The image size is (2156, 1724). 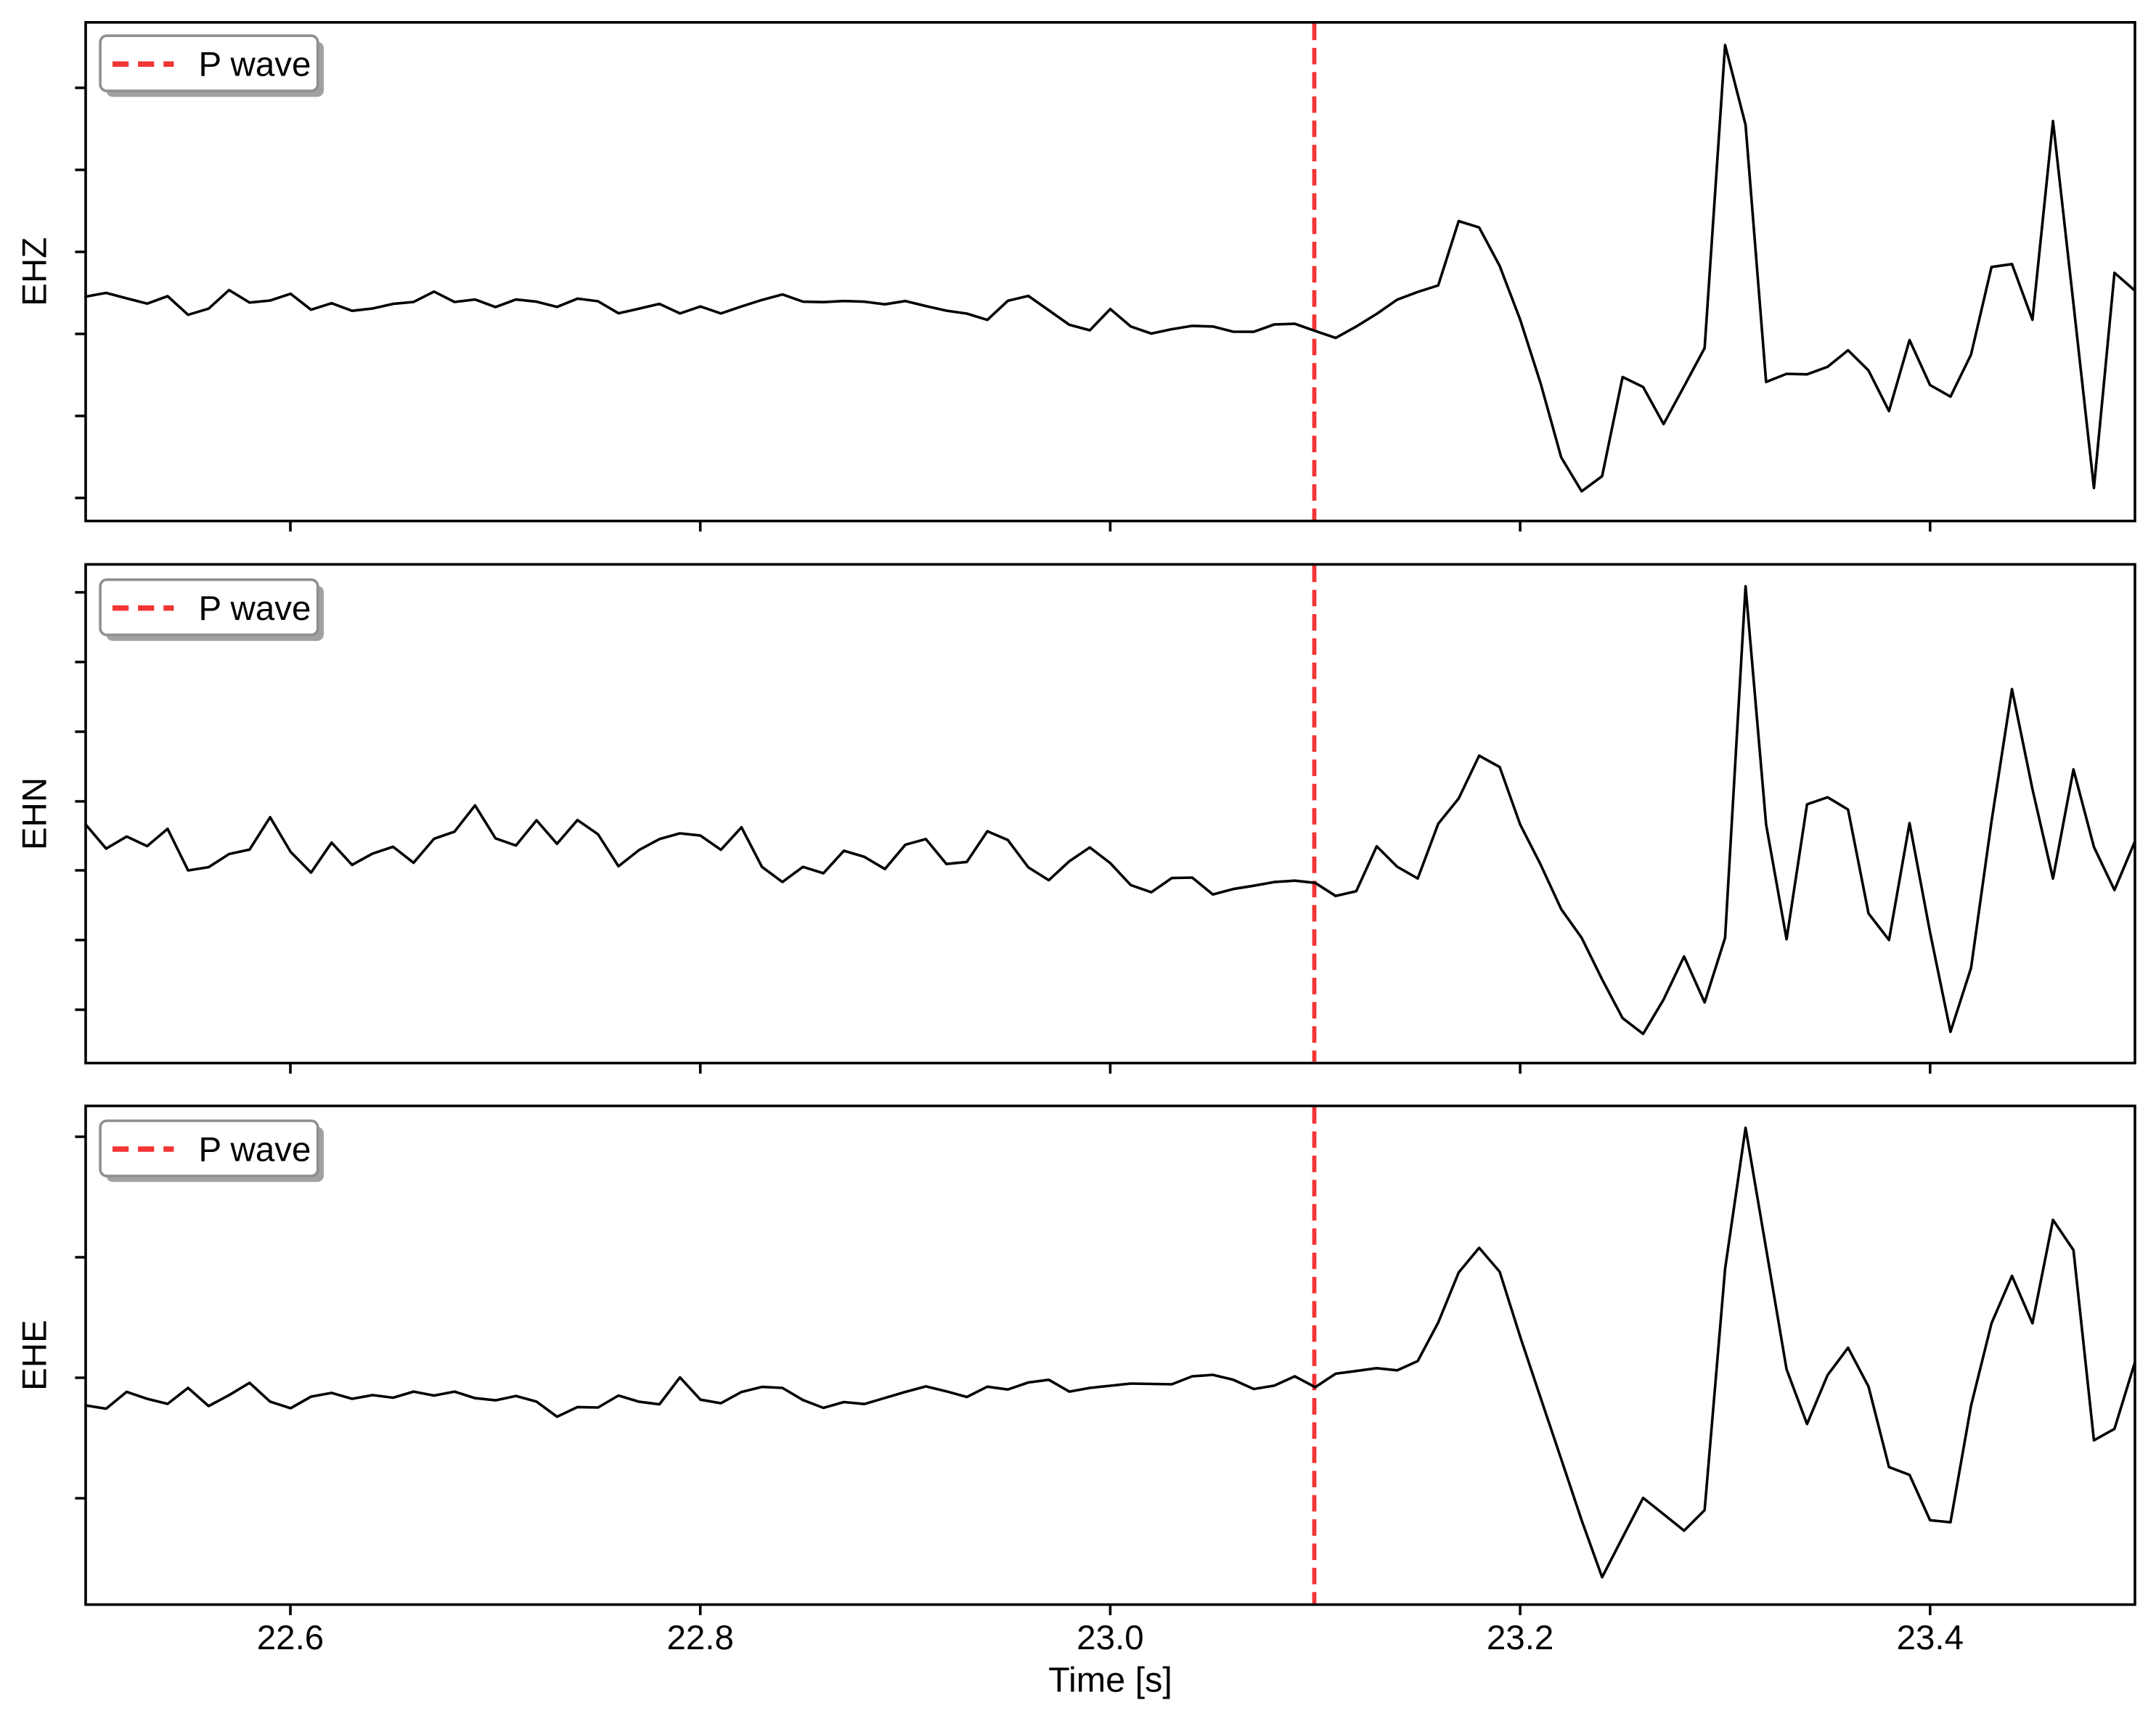 What do you see at coordinates (35, 1355) in the screenshot?
I see `svg-text: EHE` at bounding box center [35, 1355].